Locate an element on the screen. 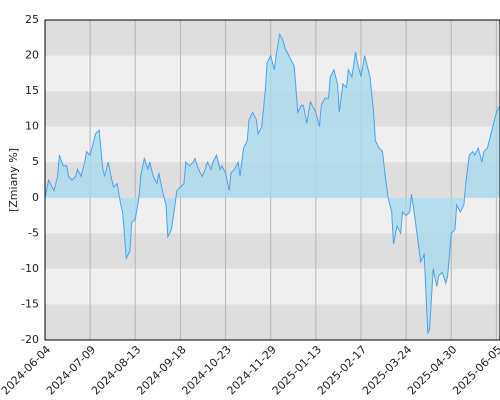 This screenshot has height=400, width=500. y-axis-label: [Zmiany %] is located at coordinates (13, 180).